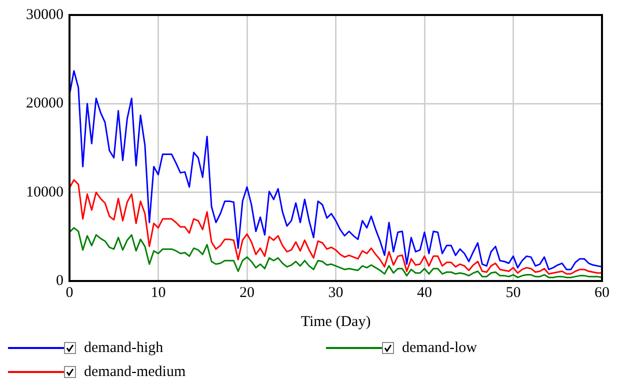 Image resolution: width=624 pixels, height=390 pixels. What do you see at coordinates (45, 192) in the screenshot?
I see `y-tick-label: 10000` at bounding box center [45, 192].